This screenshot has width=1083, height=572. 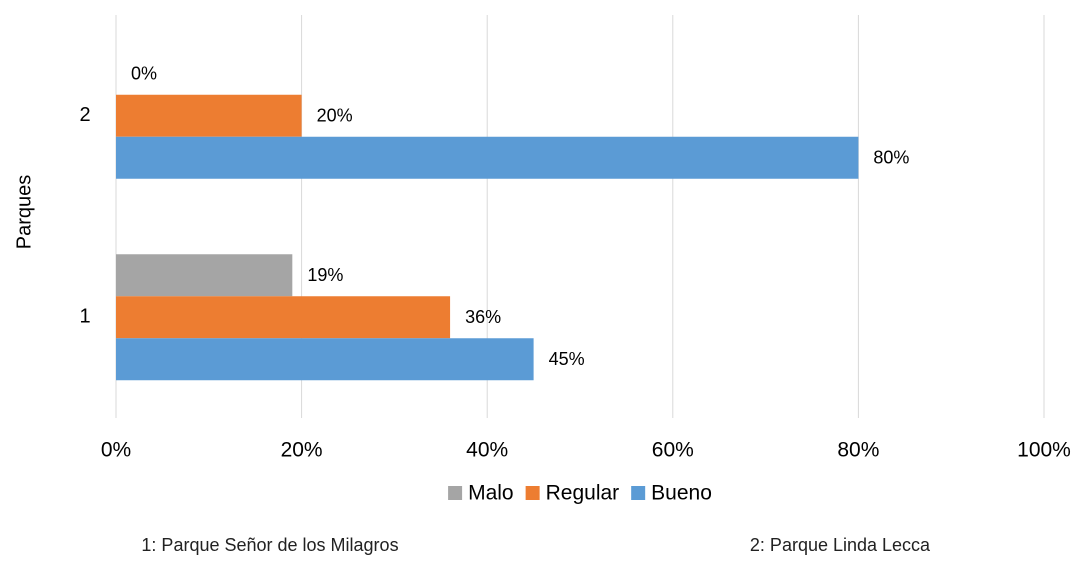 I want to click on data-label: 20%, so click(x=335, y=116).